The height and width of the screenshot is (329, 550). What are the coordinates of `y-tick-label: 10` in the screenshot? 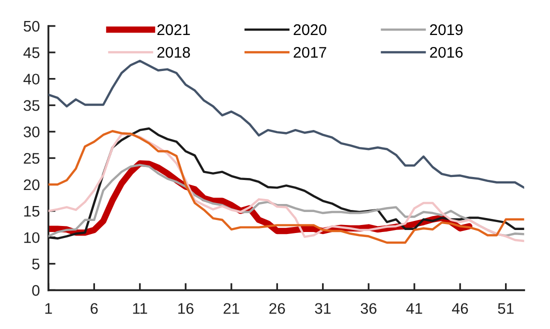 It's located at (32, 238).